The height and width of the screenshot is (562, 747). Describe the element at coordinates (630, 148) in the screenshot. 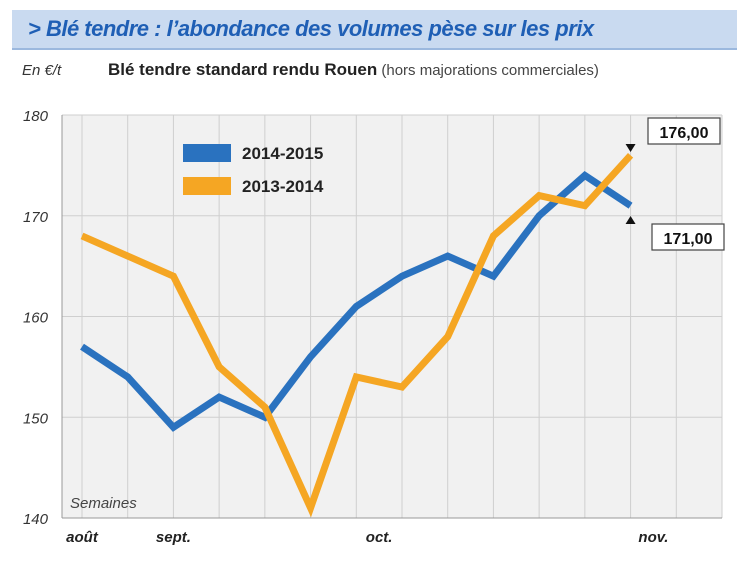

I see `callout-pointer-top` at that location.